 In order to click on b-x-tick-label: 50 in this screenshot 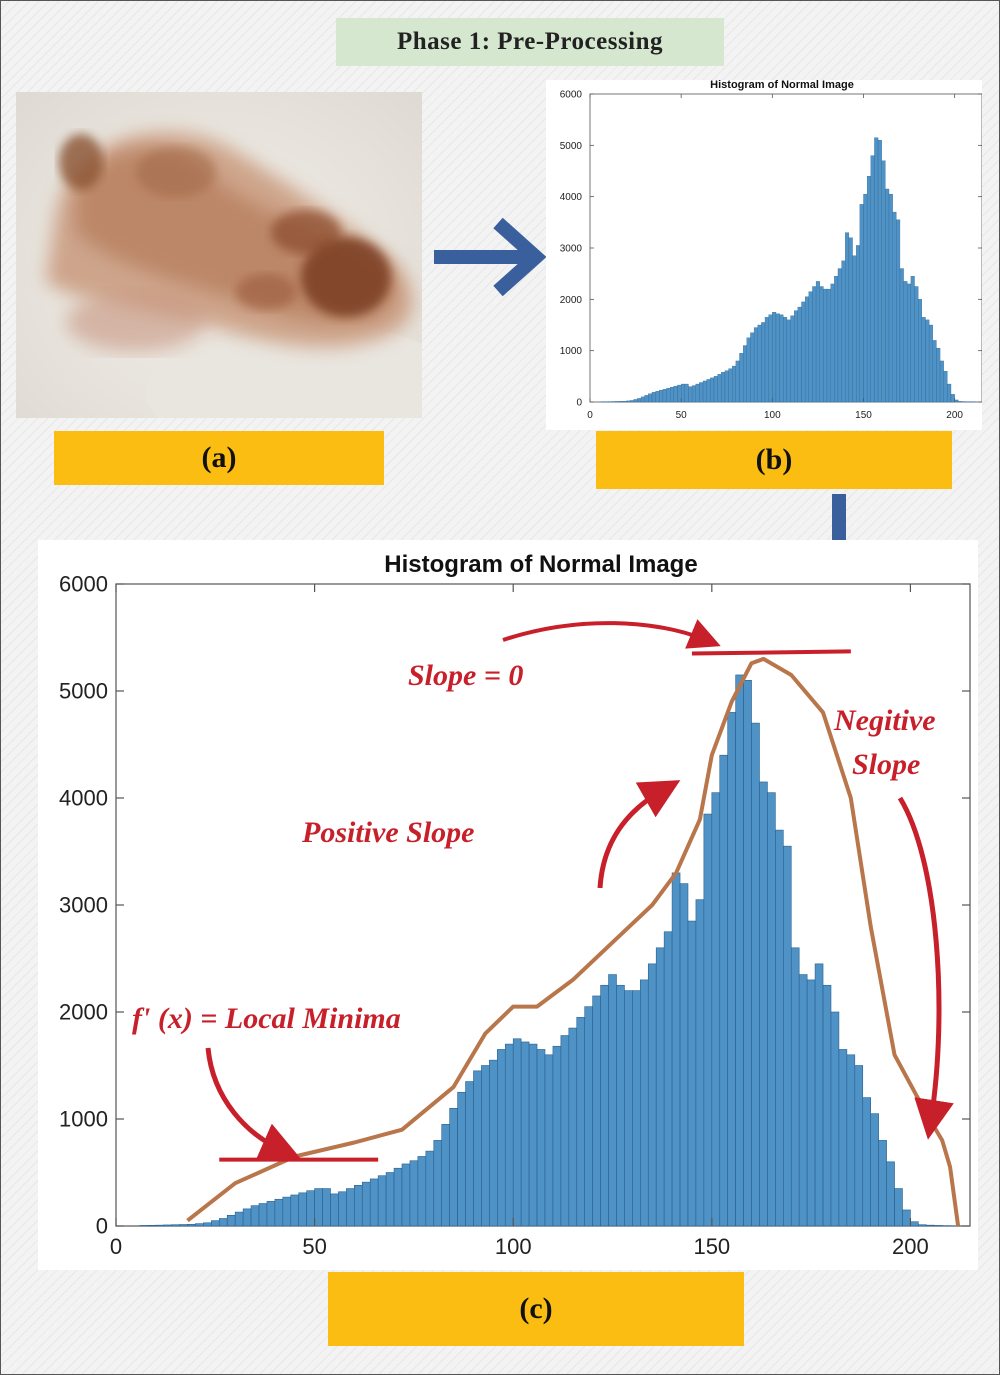, I will do `click(682, 415)`.